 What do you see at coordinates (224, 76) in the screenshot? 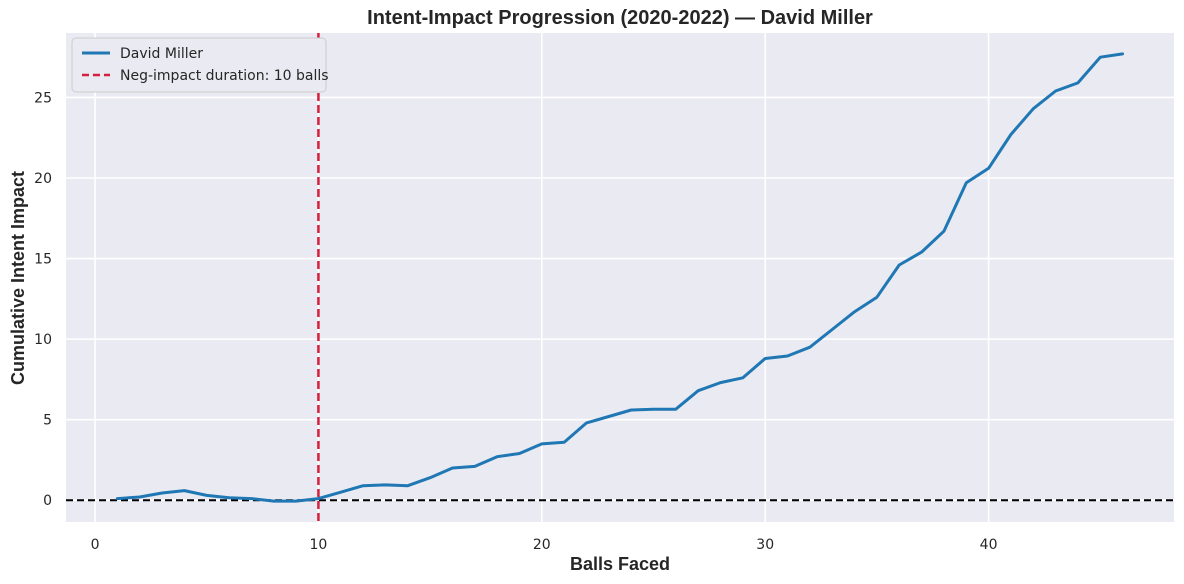
I see `legend-label-refline: Neg-impact duration: 10 balls` at bounding box center [224, 76].